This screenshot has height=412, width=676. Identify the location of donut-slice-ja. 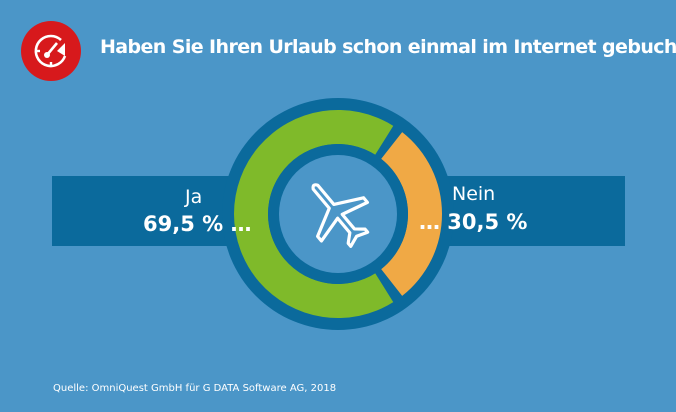
(314, 213).